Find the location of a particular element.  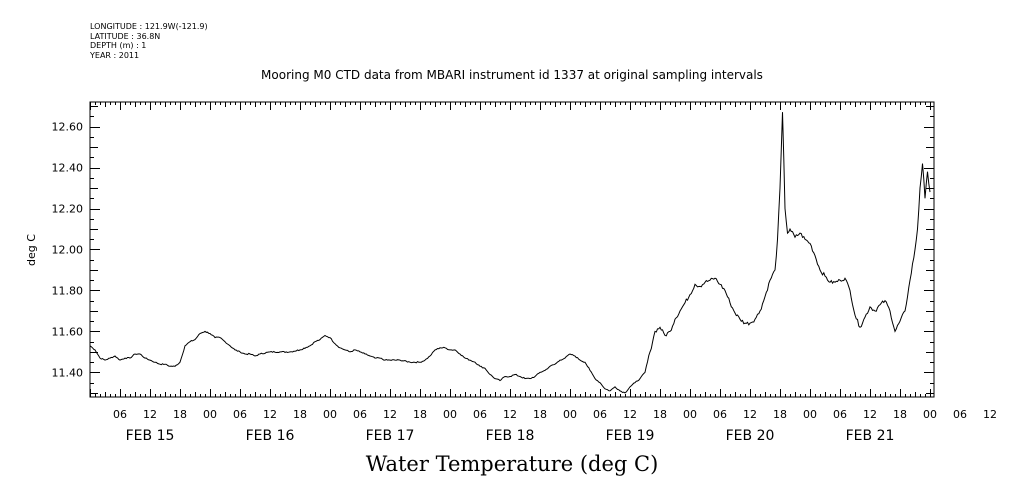

year-label: YEAR : 2011 is located at coordinates (115, 55).